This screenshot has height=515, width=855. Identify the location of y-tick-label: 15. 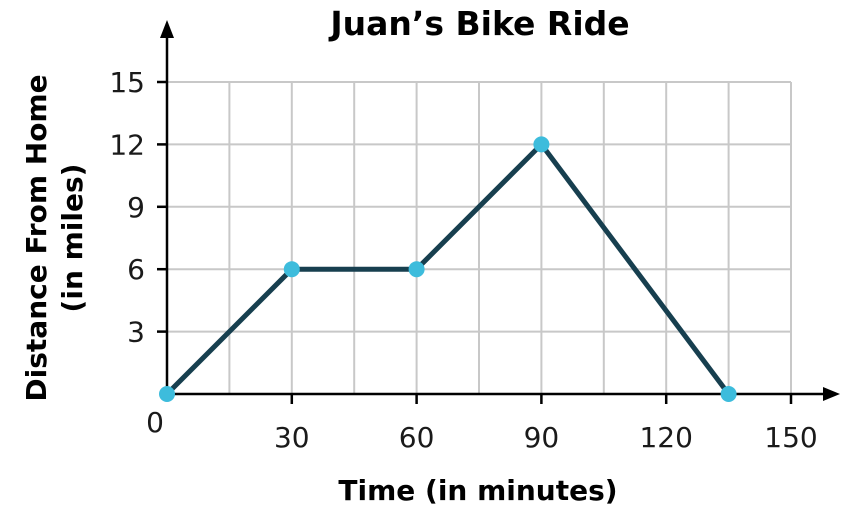
(127, 82).